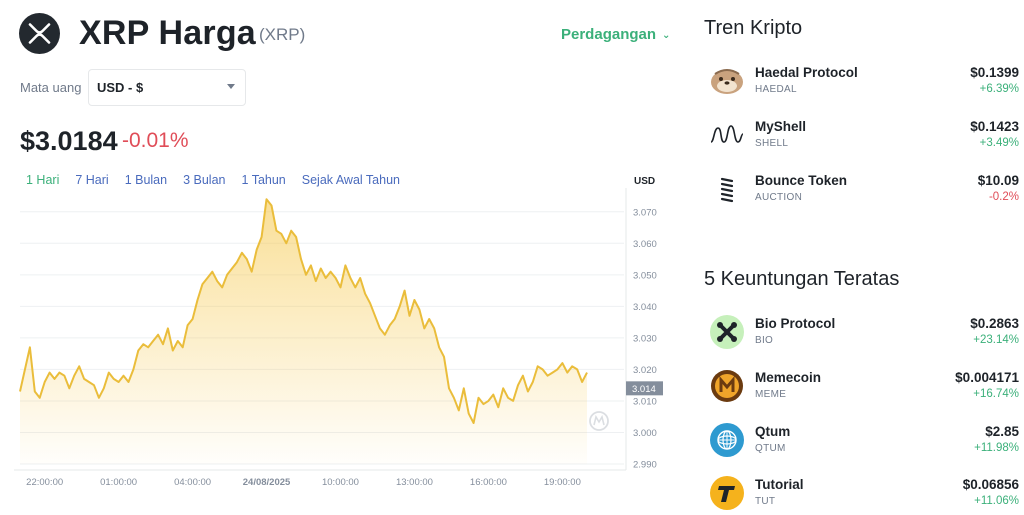  I want to click on coin-change: +11.06%, so click(996, 501).